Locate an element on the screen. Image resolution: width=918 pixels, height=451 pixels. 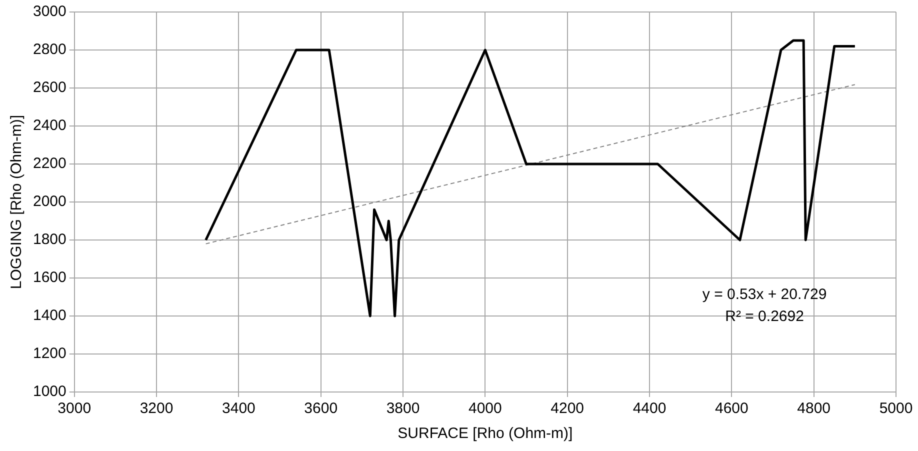
y-tick-label: 3000 is located at coordinates (49, 11).